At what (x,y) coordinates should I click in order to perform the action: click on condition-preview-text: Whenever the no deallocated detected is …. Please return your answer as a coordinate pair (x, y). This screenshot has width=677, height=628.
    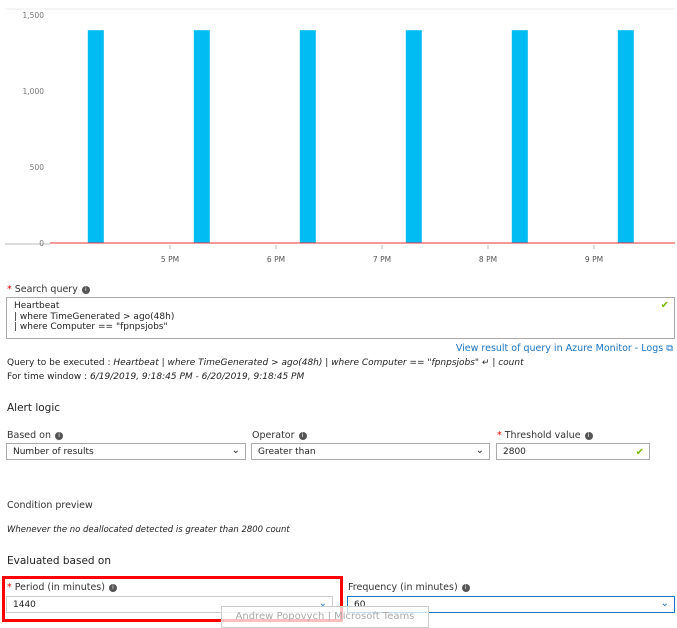
    Looking at the image, I should click on (148, 530).